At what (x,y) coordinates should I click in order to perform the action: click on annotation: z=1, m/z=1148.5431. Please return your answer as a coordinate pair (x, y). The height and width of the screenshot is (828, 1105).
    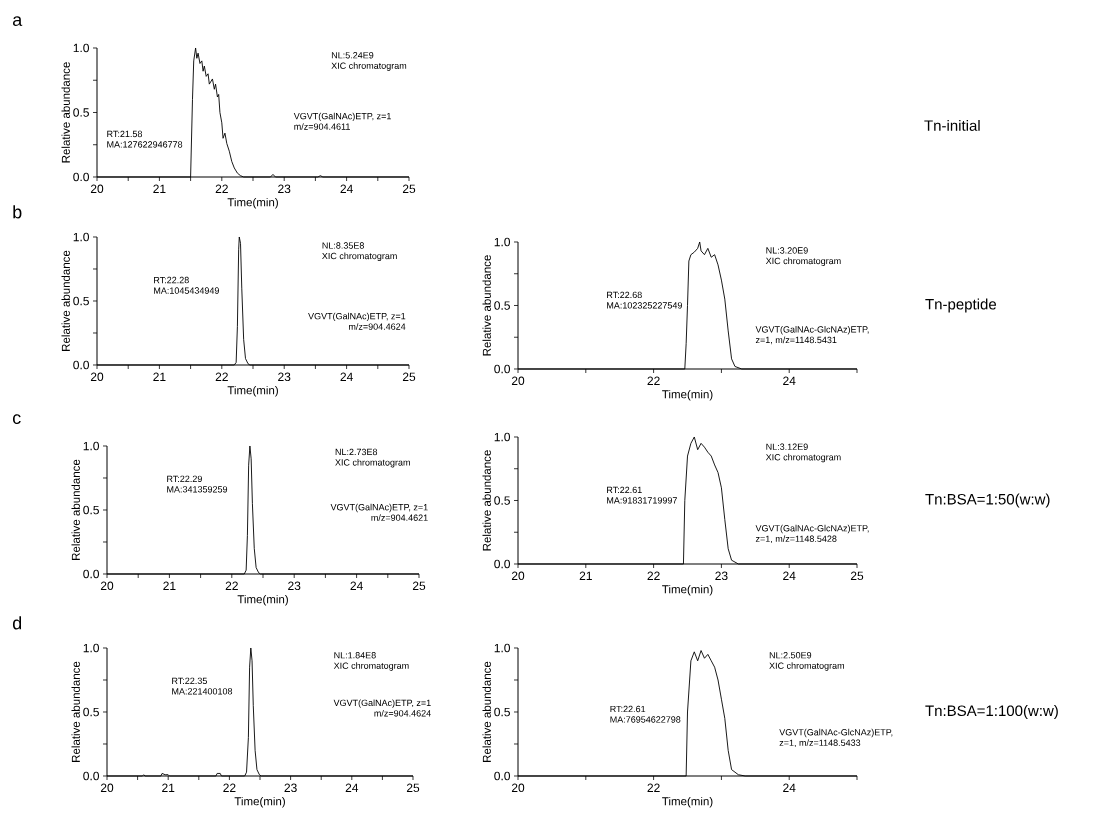
    Looking at the image, I should click on (796, 340).